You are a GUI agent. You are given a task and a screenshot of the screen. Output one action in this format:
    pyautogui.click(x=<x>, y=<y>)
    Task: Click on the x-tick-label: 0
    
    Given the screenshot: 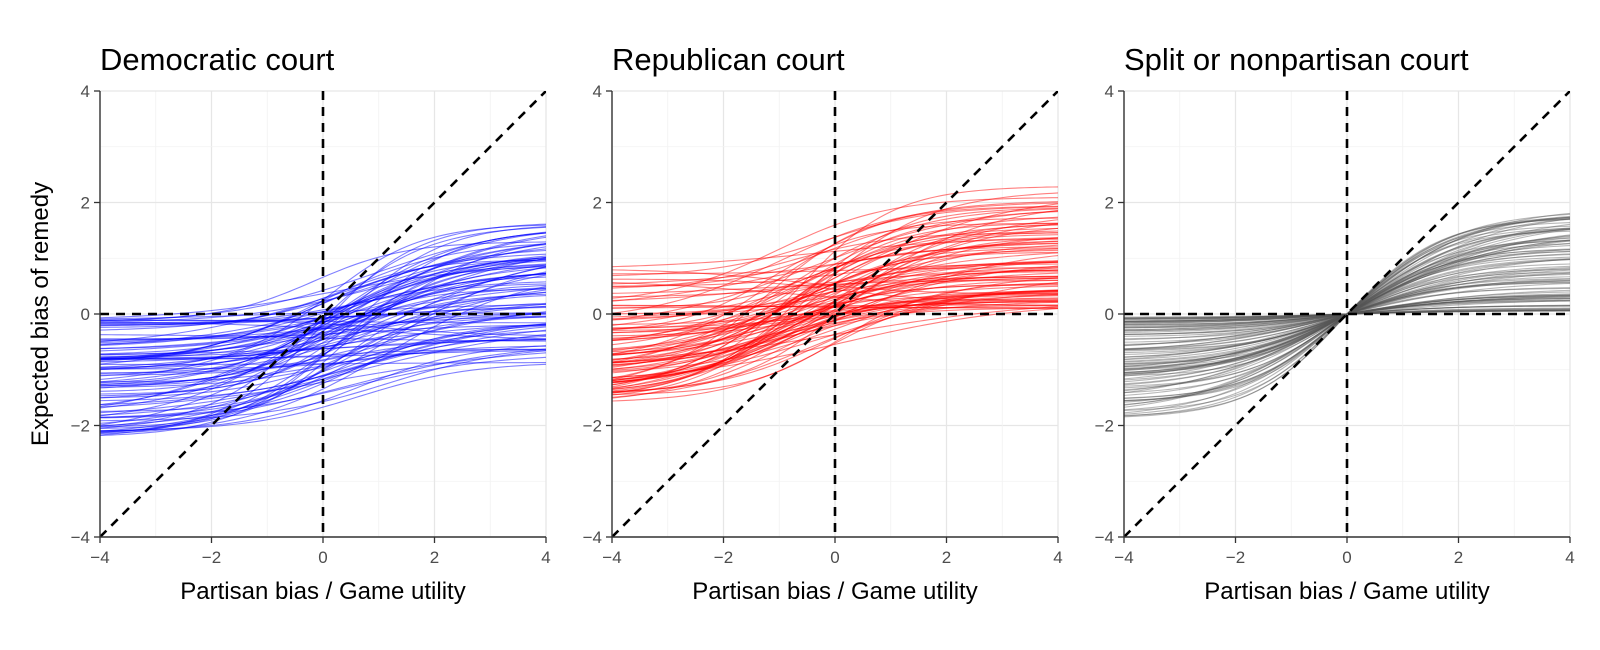 What is the action you would take?
    pyautogui.click(x=834, y=557)
    